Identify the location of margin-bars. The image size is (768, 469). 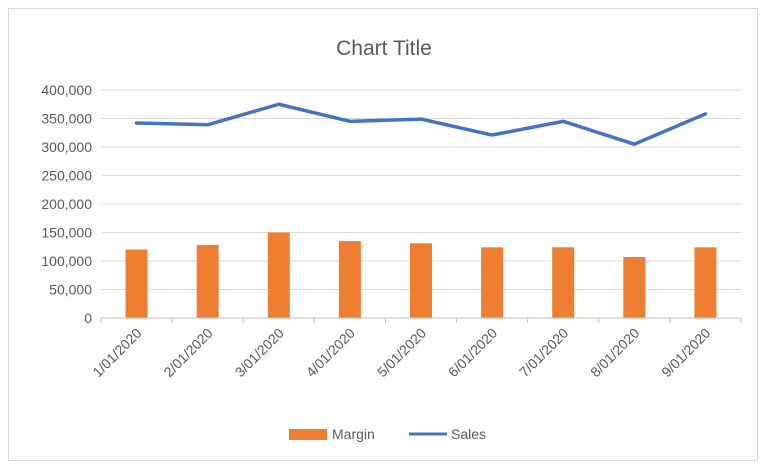
(421, 275).